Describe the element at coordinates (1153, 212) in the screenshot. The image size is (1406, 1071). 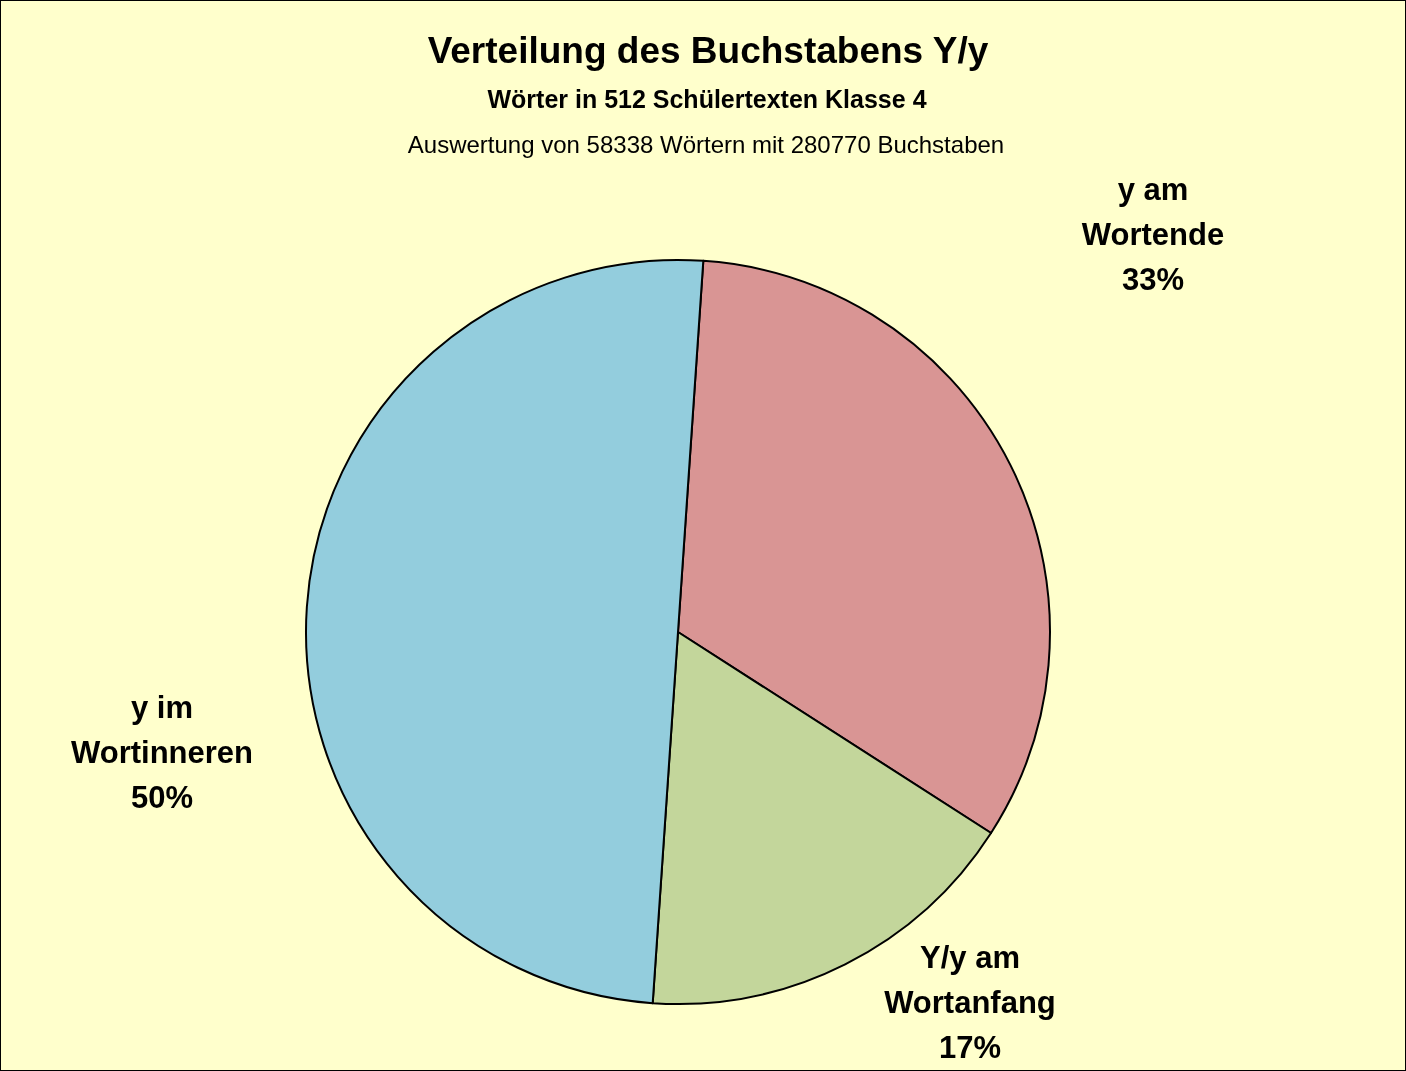
I see `slice-label: y am Wortende` at that location.